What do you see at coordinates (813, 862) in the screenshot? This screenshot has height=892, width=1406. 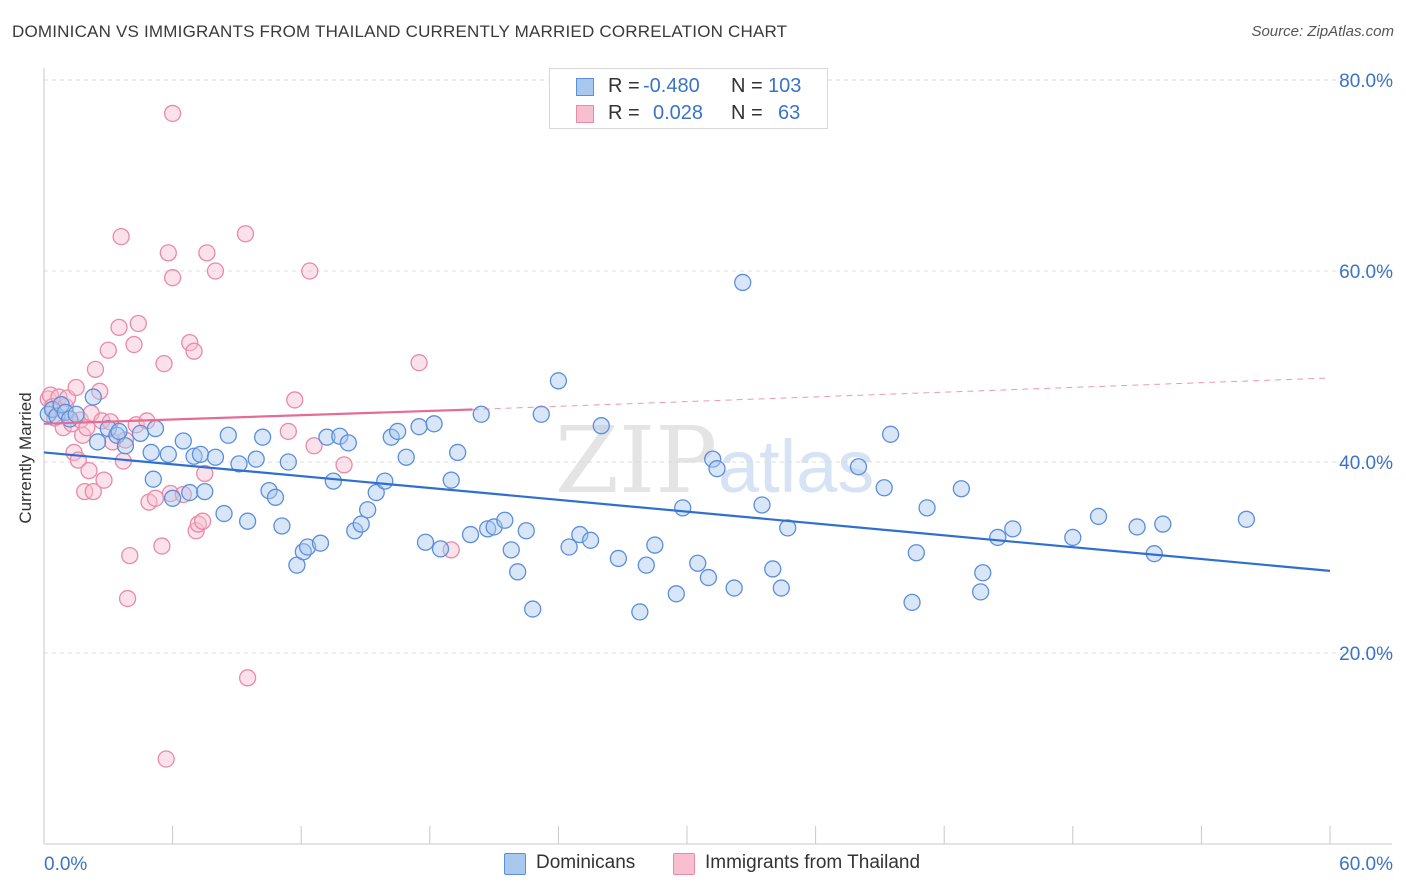 I see `legend-label: Immigrants from Thailand` at bounding box center [813, 862].